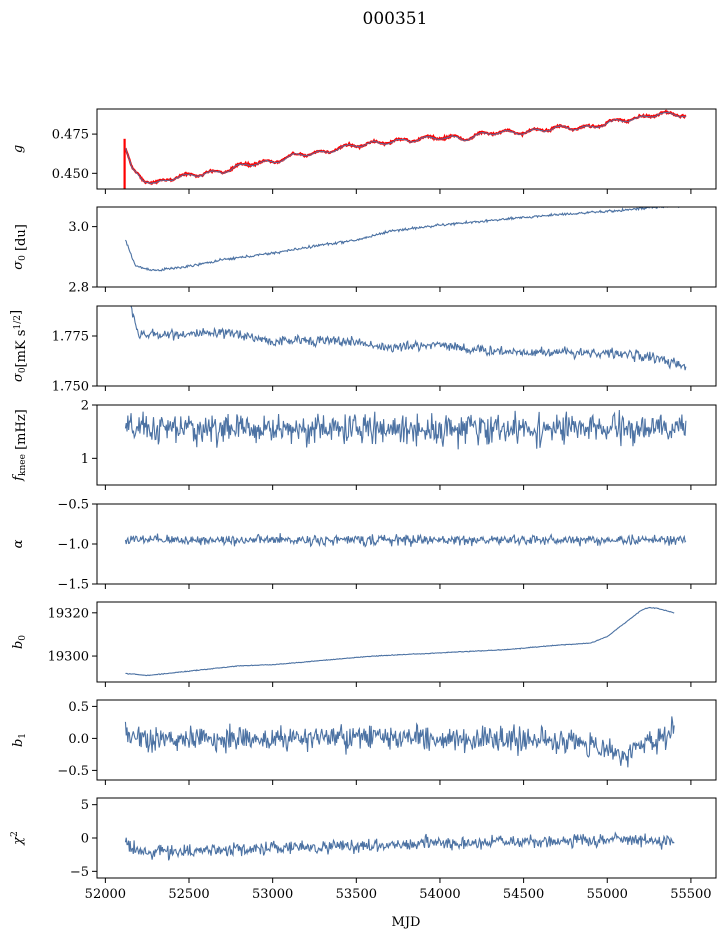  I want to click on y-tick-label: 1, so click(85, 459).